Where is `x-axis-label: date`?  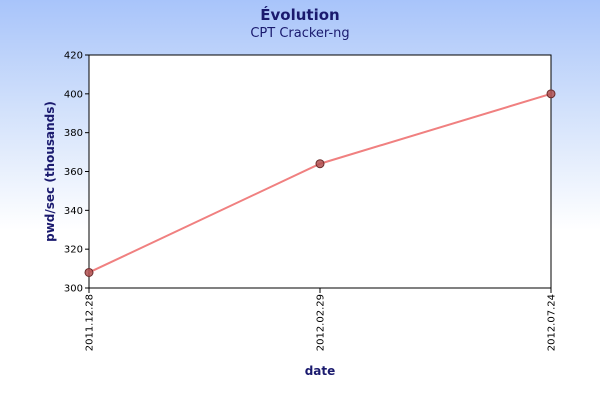 x-axis-label: date is located at coordinates (320, 371).